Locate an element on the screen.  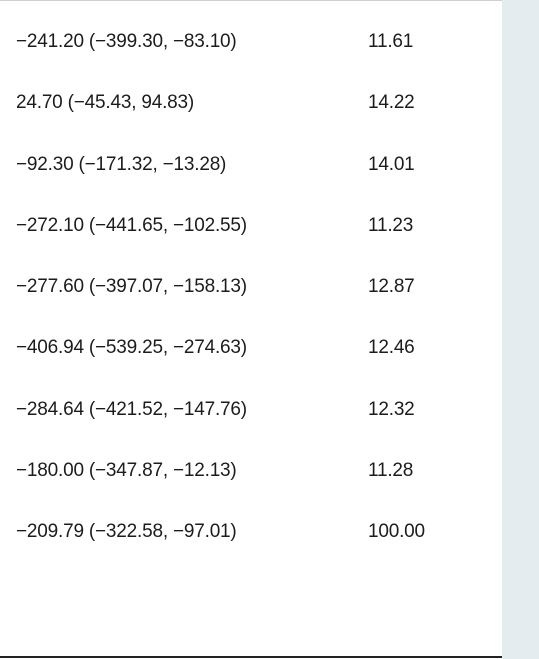
table-row: −92.30 (−171.32, −13.28) 14.01 is located at coordinates (251, 169).